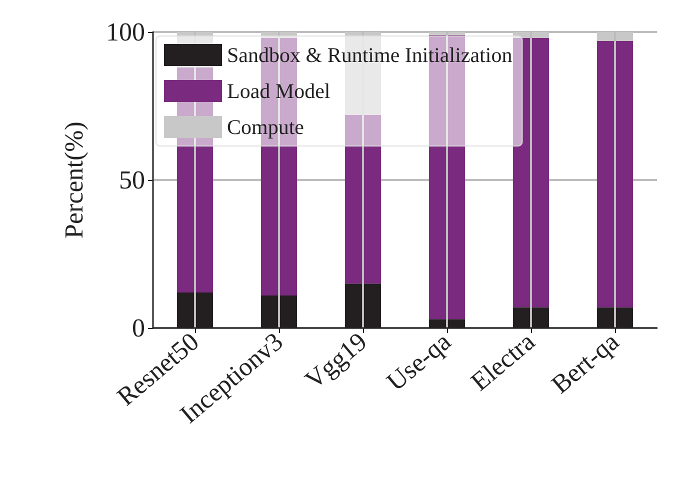 This screenshot has height=478, width=679. Describe the element at coordinates (265, 127) in the screenshot. I see `legend-label: Compute` at that location.